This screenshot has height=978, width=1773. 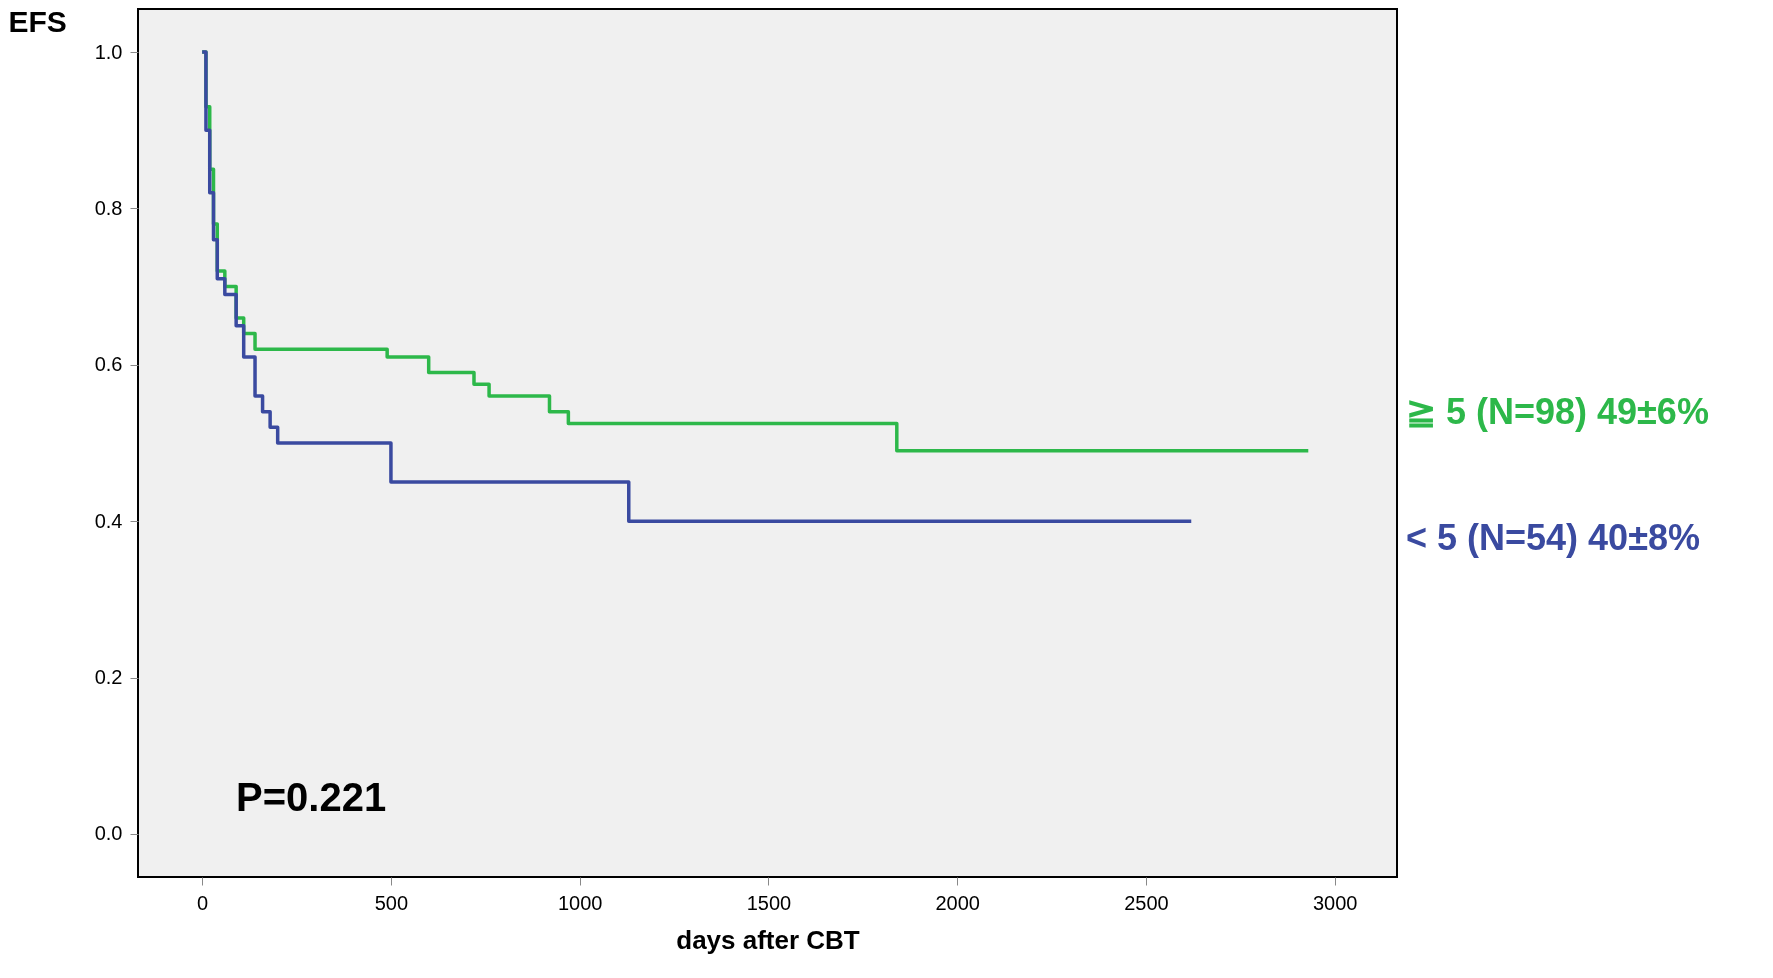 I want to click on x-tick-label: 1000, so click(x=580, y=902).